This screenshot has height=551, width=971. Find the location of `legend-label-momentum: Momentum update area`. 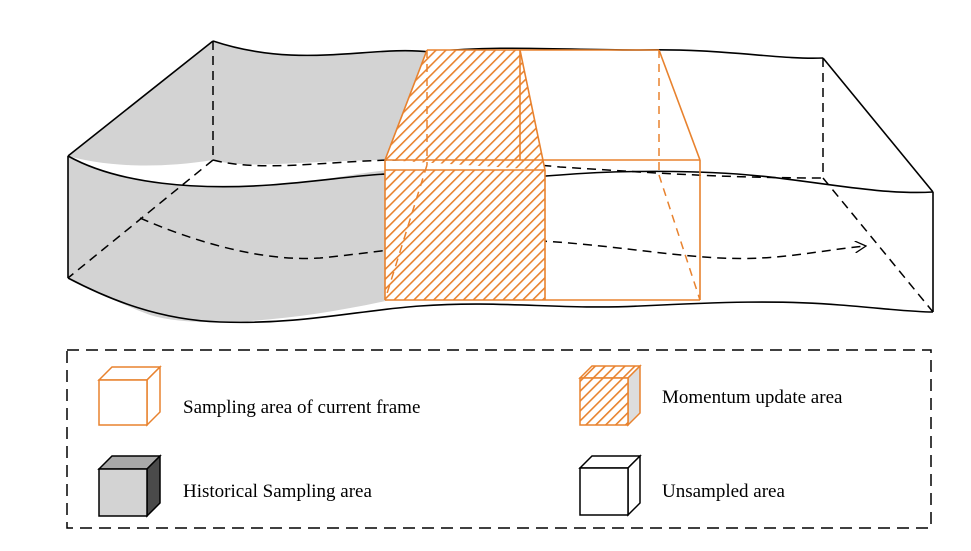

legend-label-momentum: Momentum update area is located at coordinates (752, 397).